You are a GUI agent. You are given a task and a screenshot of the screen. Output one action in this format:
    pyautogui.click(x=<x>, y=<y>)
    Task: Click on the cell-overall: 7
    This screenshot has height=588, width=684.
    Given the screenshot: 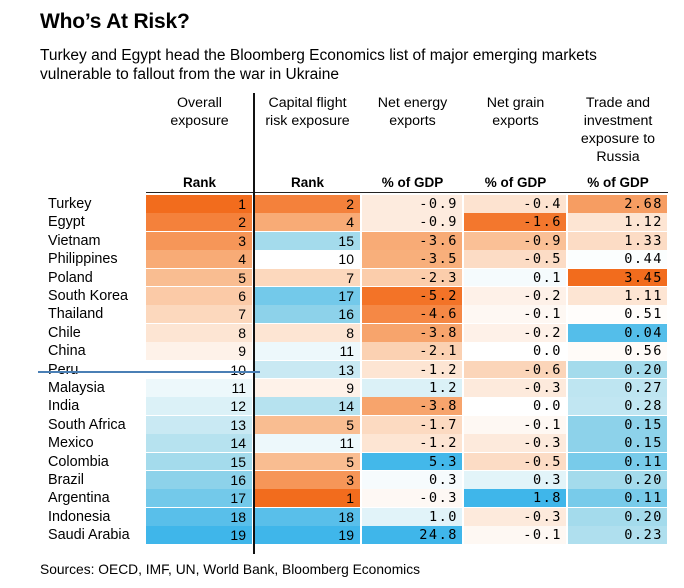 What is the action you would take?
    pyautogui.click(x=199, y=314)
    